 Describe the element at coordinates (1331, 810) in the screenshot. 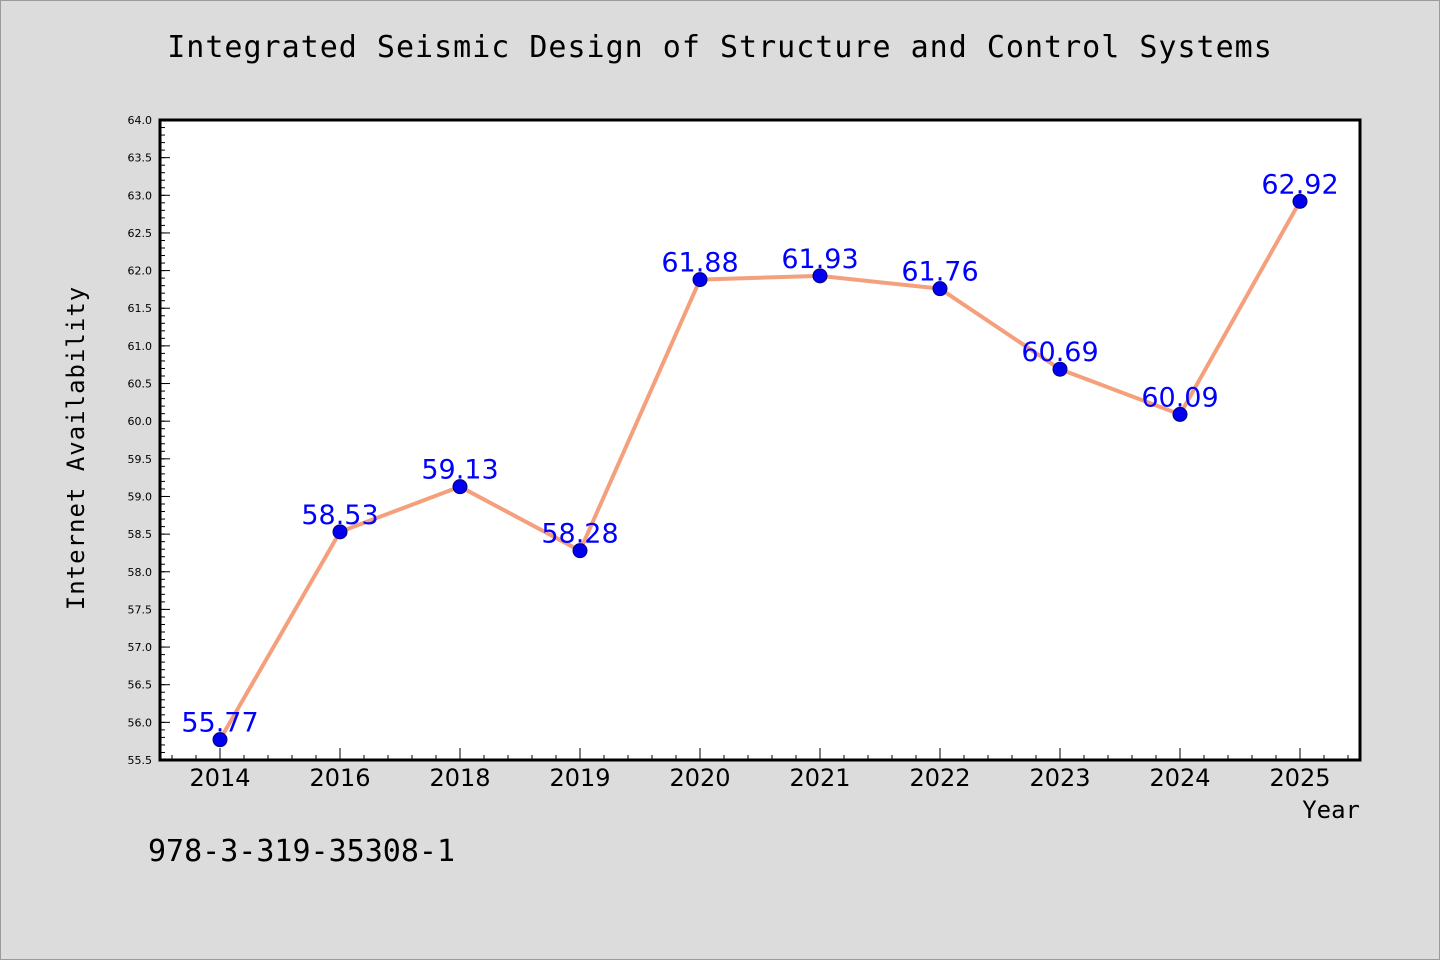

I see `x-axis-label: Year` at that location.